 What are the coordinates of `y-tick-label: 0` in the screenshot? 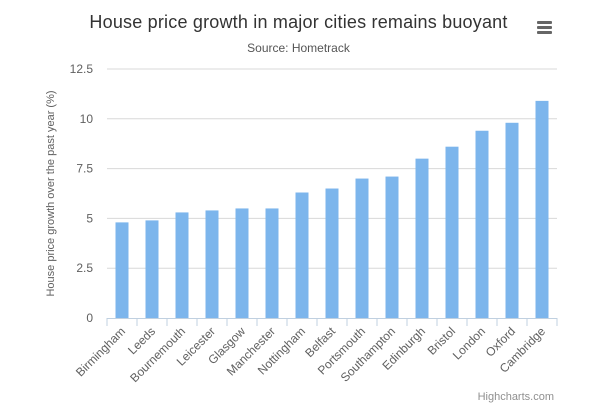 It's located at (89, 318).